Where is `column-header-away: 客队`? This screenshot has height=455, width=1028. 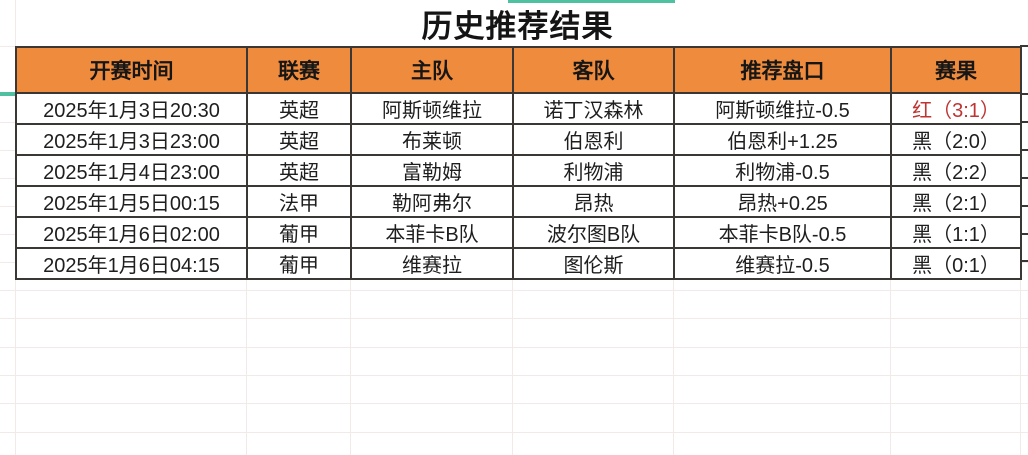
column-header-away: 客队 is located at coordinates (593, 70).